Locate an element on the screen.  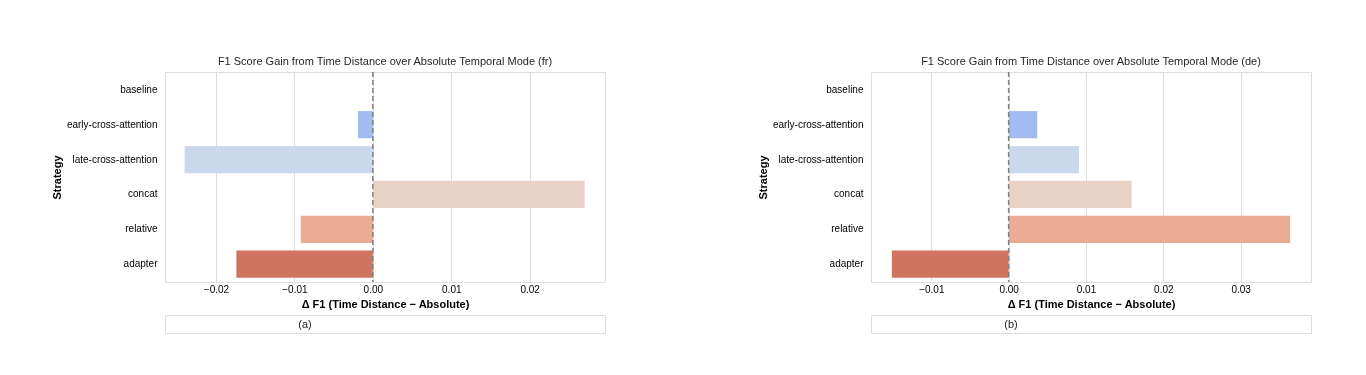
chart-title: F1 Score Gain from Time Distance over Absolute Temporal Mode (de) is located at coordinates (1091, 61).